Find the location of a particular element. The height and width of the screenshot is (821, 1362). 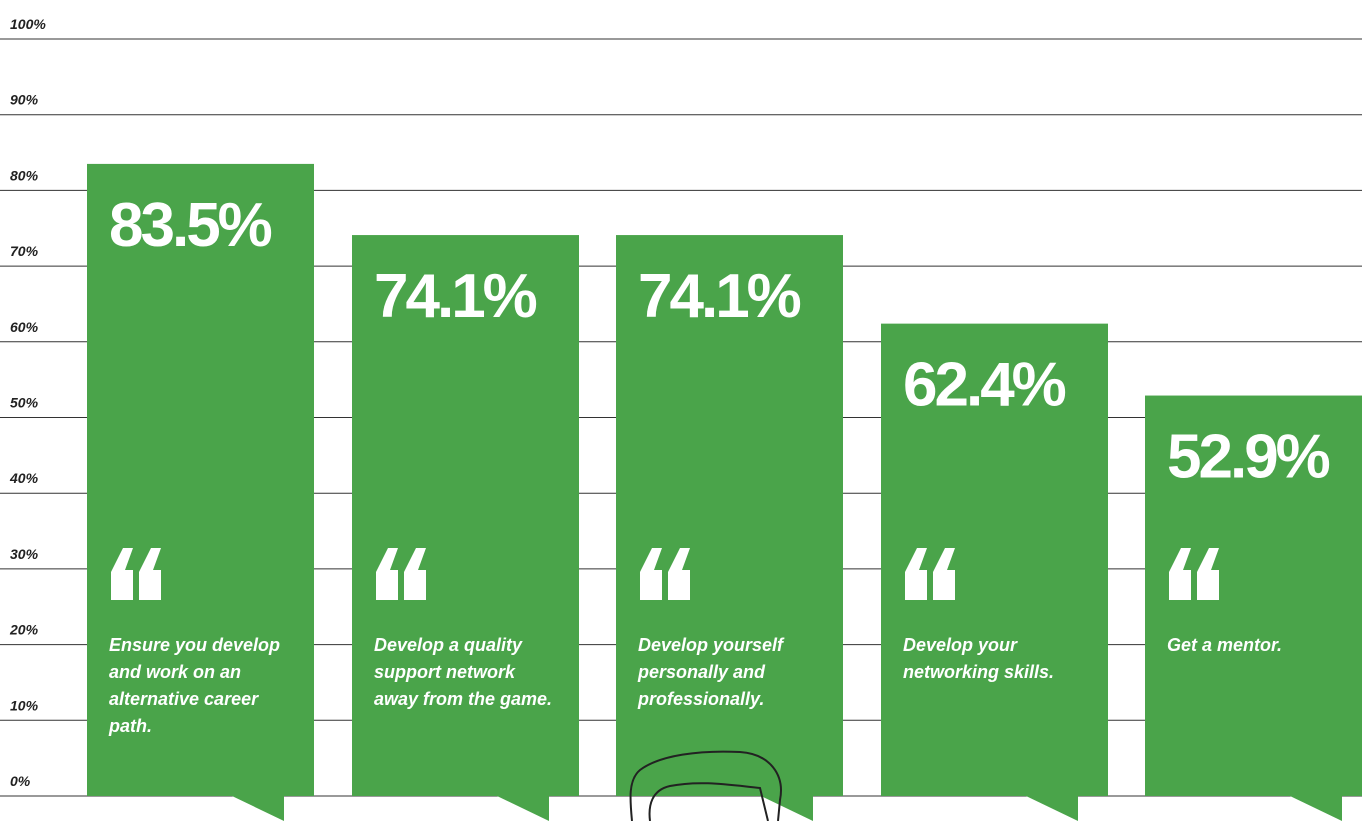

y-tick-label: 100% is located at coordinates (28, 24).